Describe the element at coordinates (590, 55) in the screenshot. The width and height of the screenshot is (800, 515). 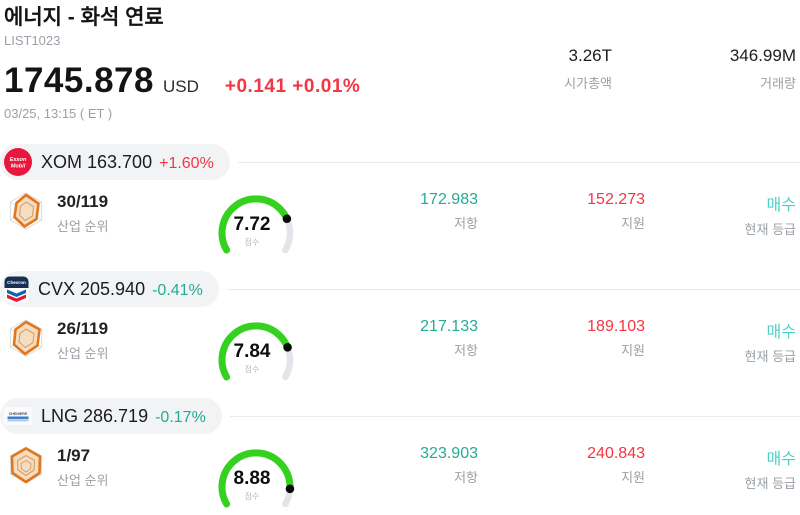
I see `market-cap-value: 3.26T` at that location.